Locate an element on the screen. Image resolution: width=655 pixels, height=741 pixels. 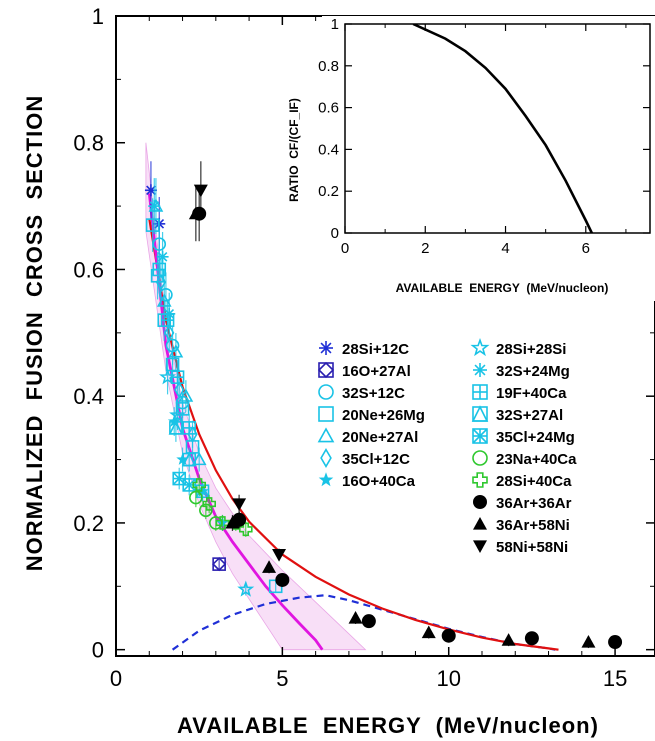
legend-item: 58Ni+58Ni is located at coordinates (520, 547).